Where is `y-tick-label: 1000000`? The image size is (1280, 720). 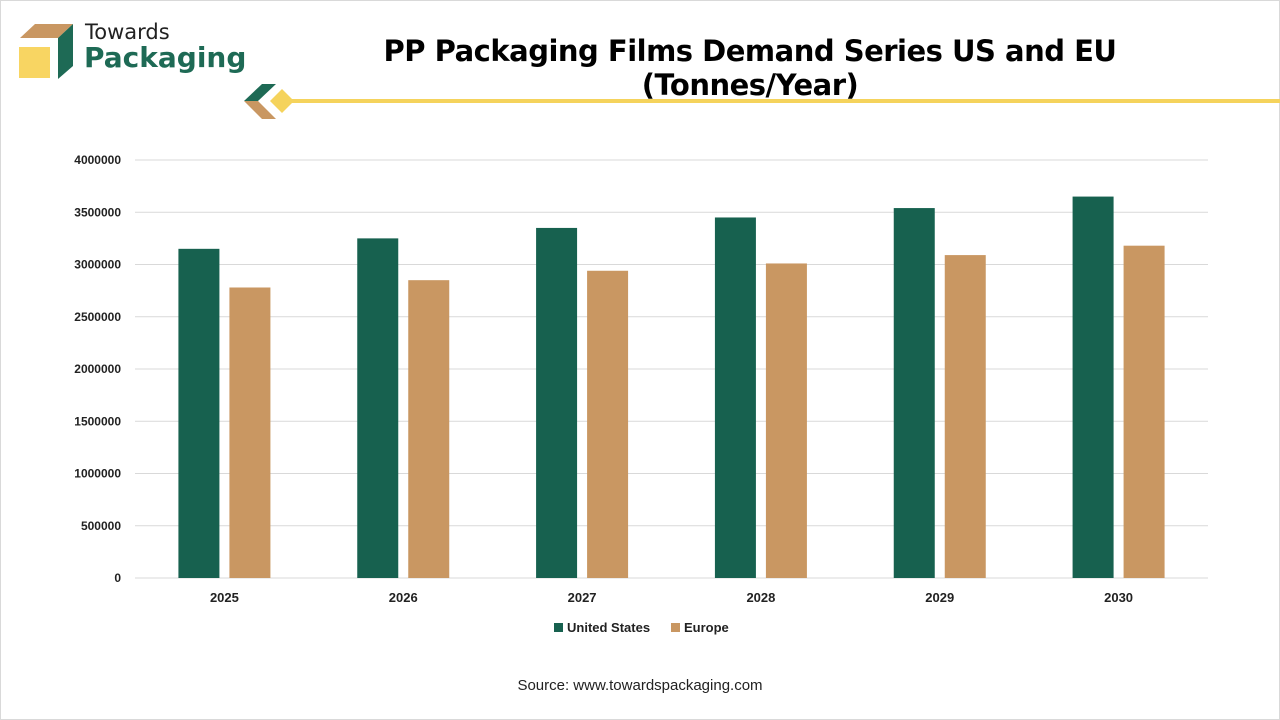 y-tick-label: 1000000 is located at coordinates (97, 474).